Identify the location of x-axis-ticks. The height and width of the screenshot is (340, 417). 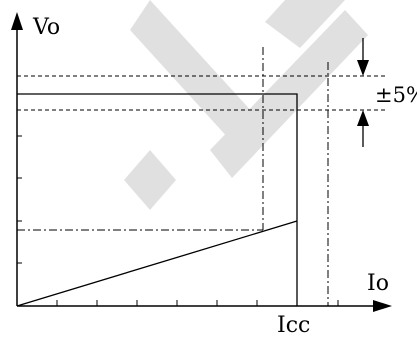
(197, 303).